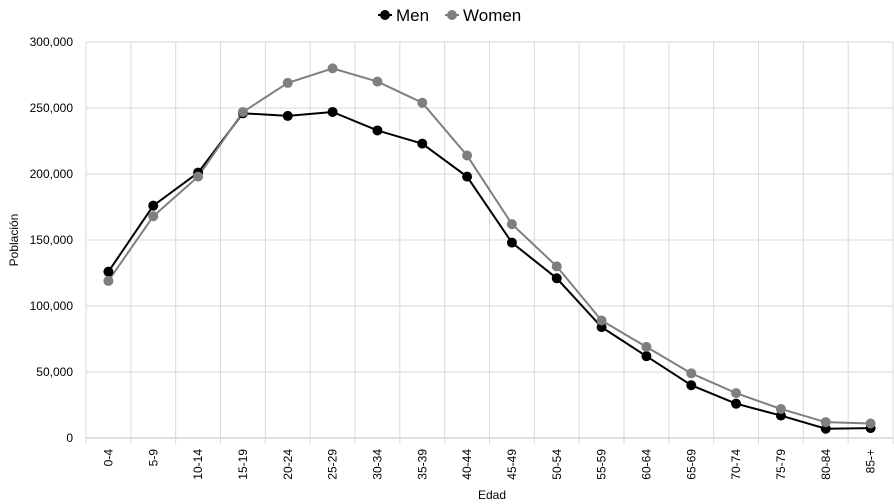  I want to click on x-tick-label: 80-84, so click(826, 464).